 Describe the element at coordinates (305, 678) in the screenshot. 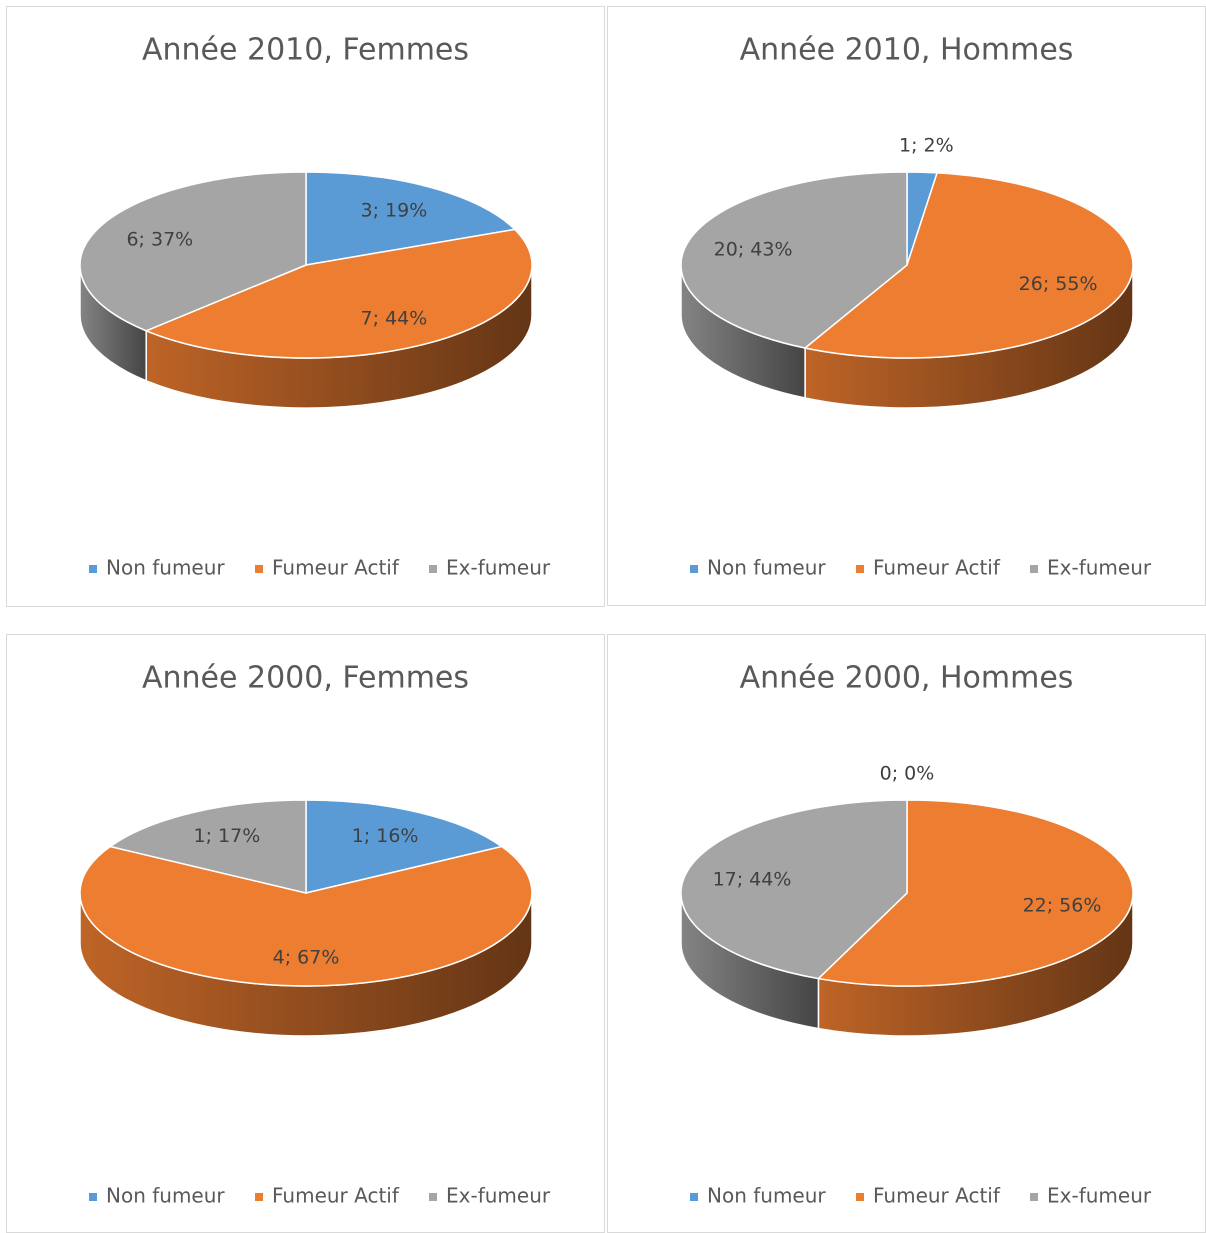

I see `chart-title: Année 2000, Femmes` at that location.